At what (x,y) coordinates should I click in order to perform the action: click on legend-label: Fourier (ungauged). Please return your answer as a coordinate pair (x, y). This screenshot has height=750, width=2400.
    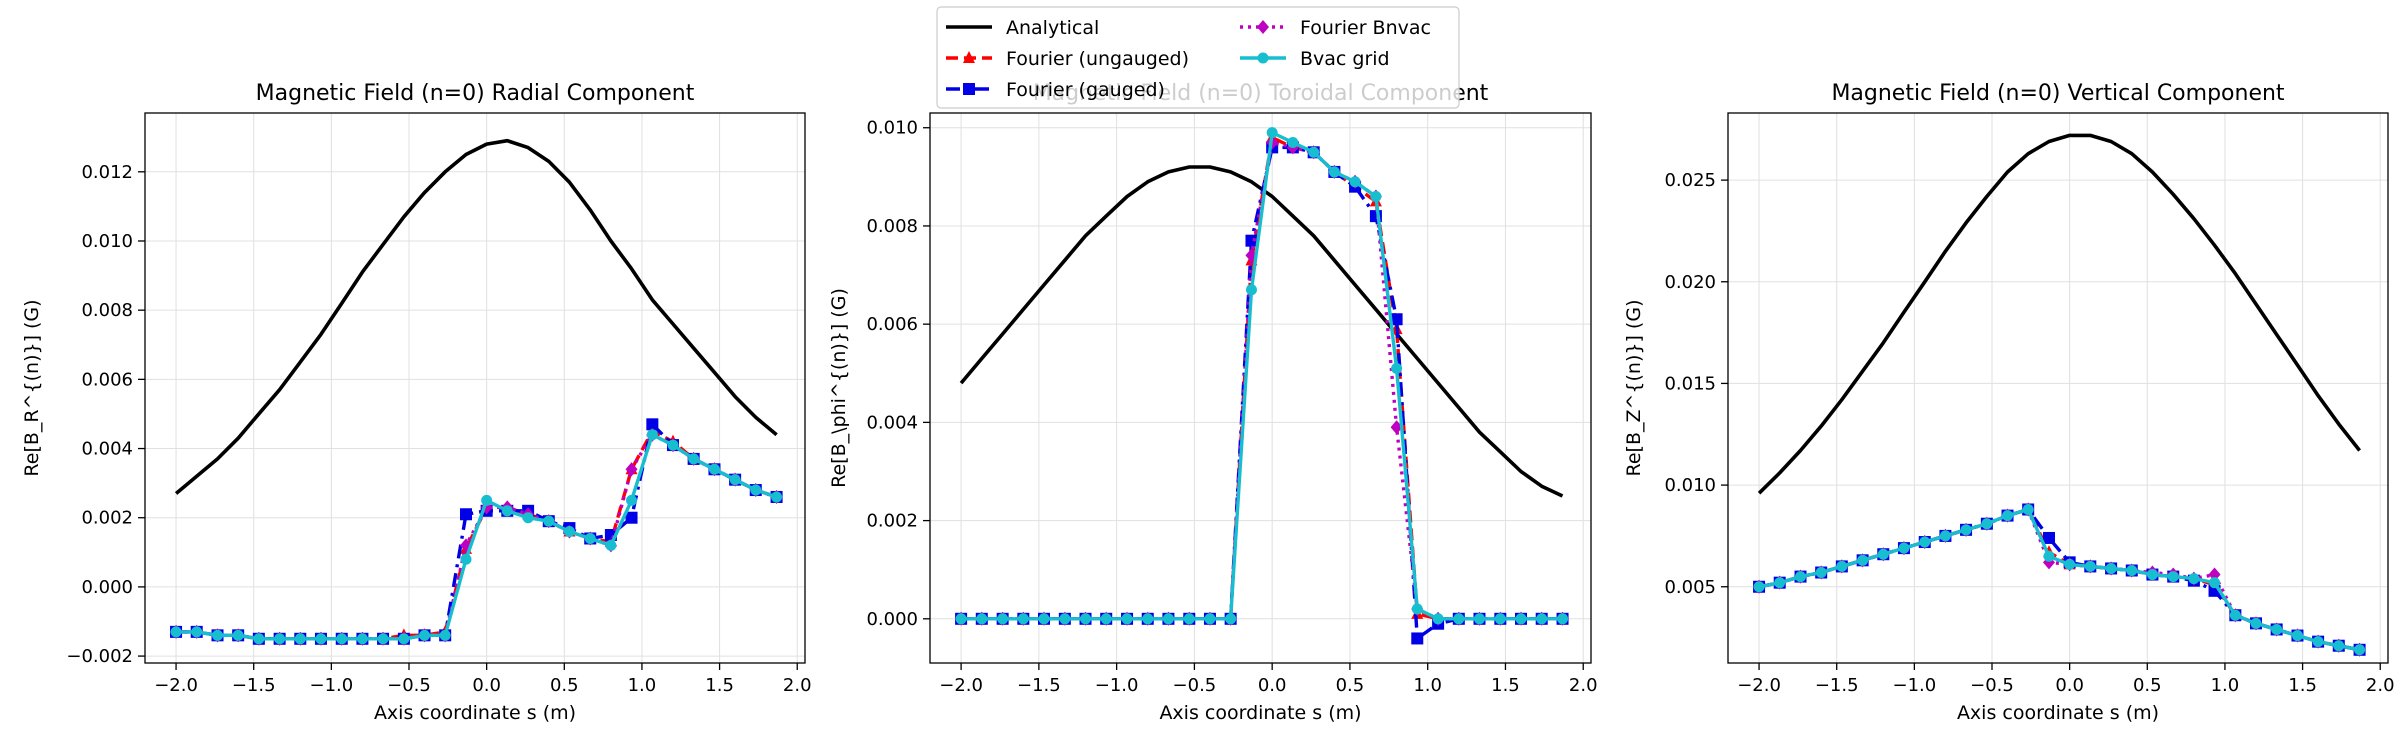
    Looking at the image, I should click on (1097, 59).